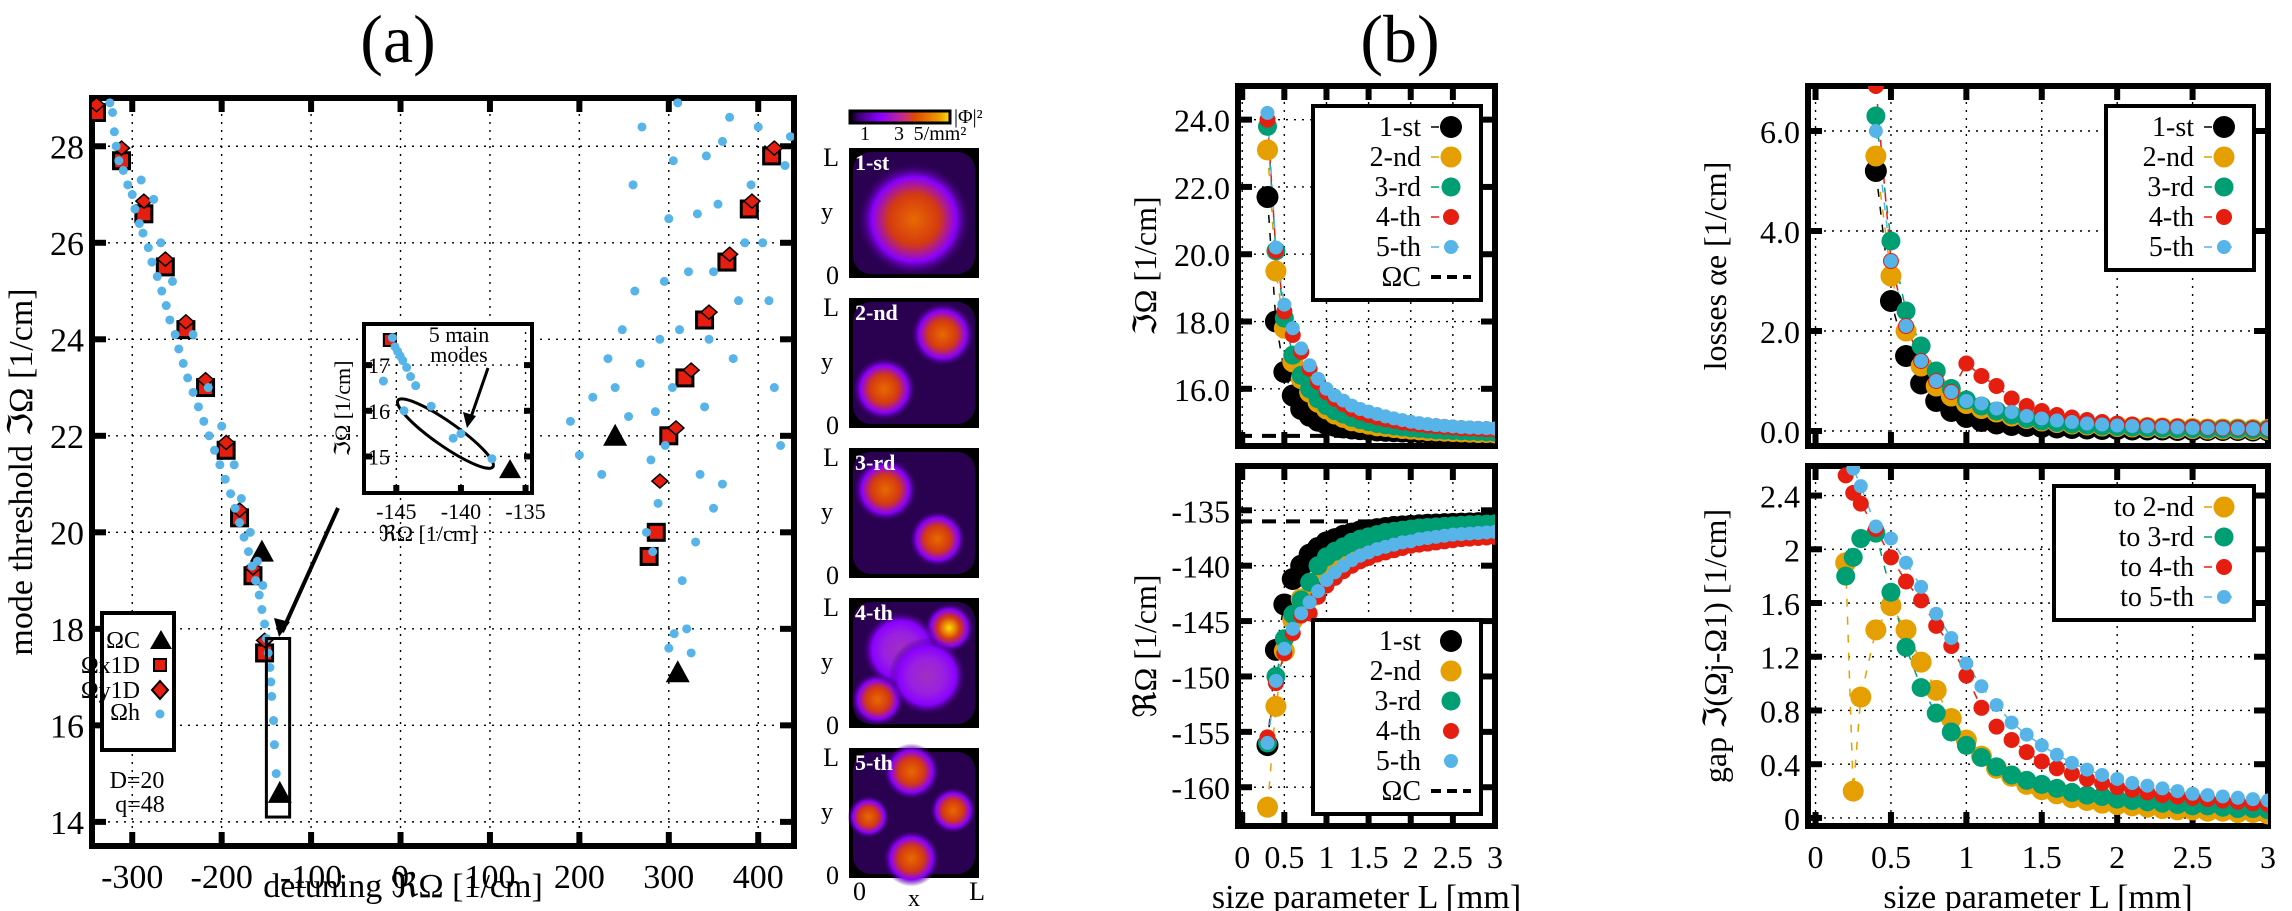  I want to click on x-tick-label: 2.5, so click(2193, 857).